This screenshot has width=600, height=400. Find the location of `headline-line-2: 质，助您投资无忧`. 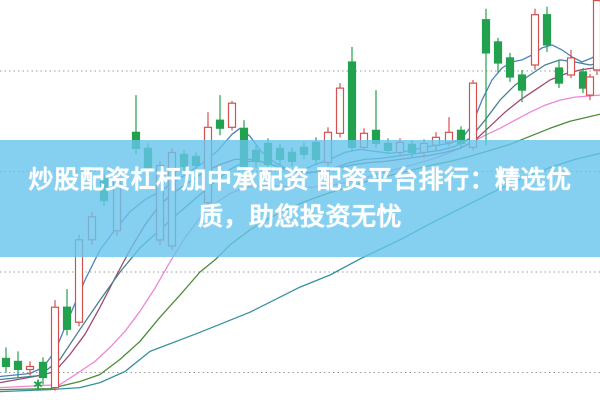

headline-line-2: 质，助您投资无忧 is located at coordinates (299, 216).